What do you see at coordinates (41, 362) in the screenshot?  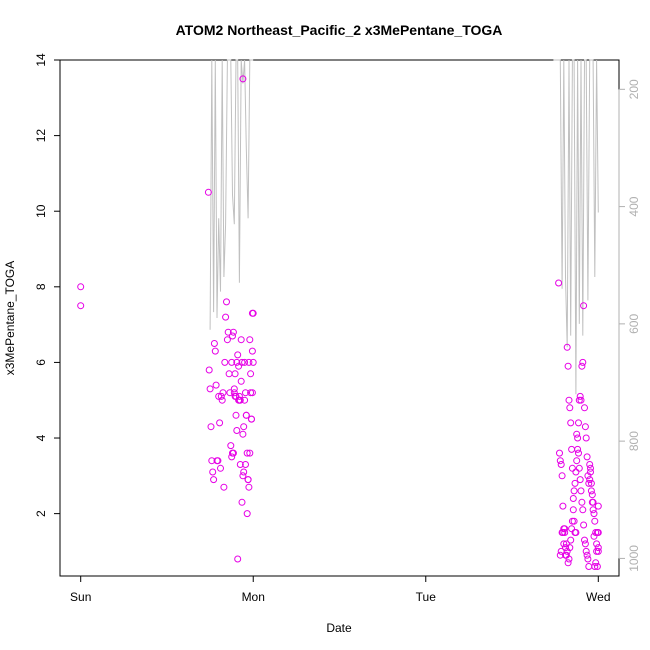 I see `y-tick-label: 6` at bounding box center [41, 362].